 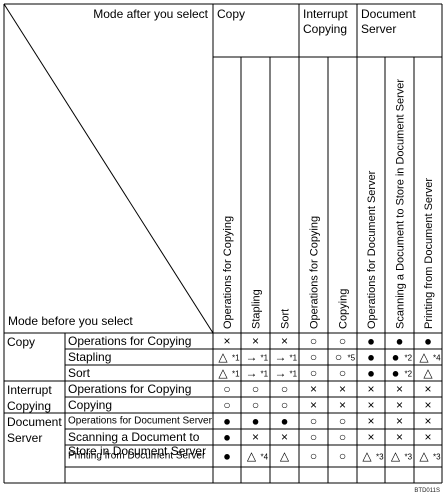 What do you see at coordinates (325, 14) in the screenshot?
I see `column-group-label: Interrupt` at bounding box center [325, 14].